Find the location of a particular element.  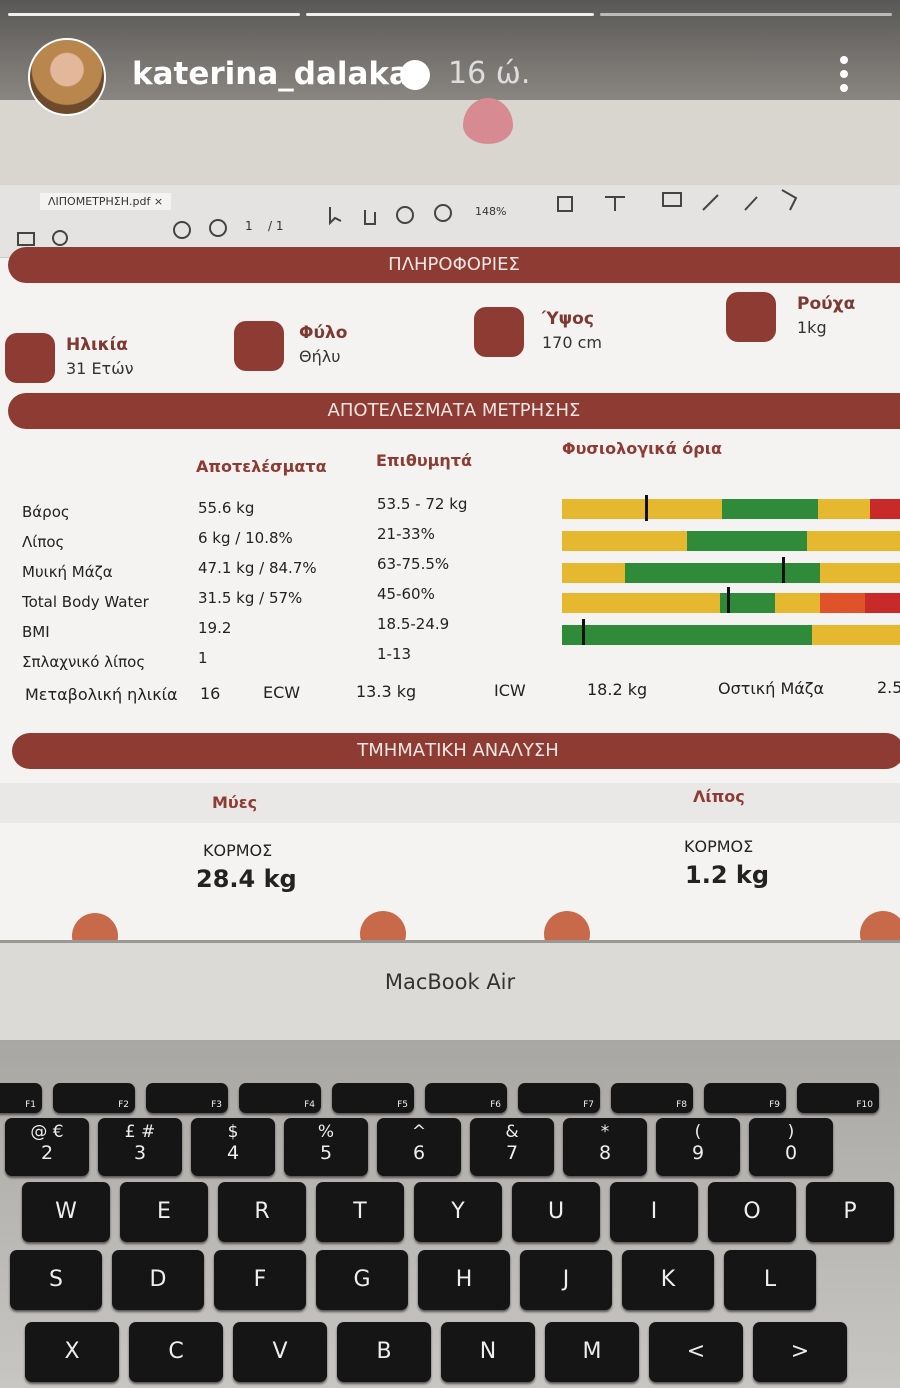

result-value: 31.5 kg / 57% is located at coordinates (250, 598).